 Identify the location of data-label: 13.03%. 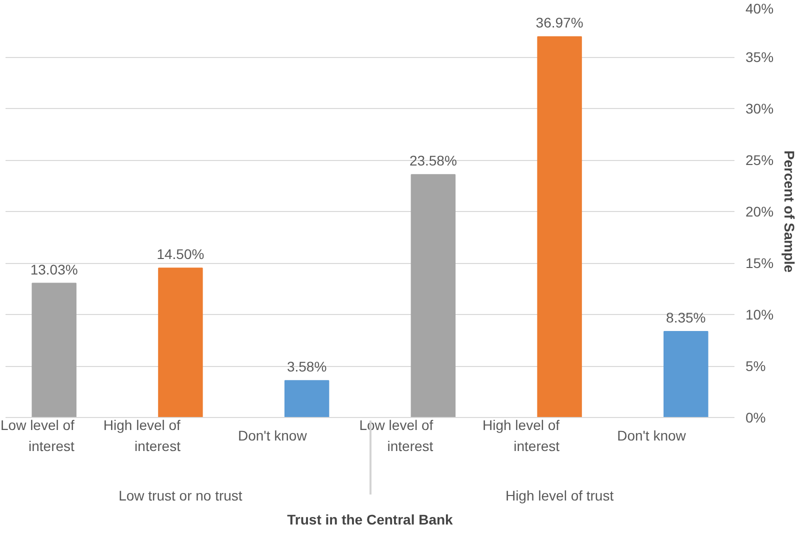
(54, 269).